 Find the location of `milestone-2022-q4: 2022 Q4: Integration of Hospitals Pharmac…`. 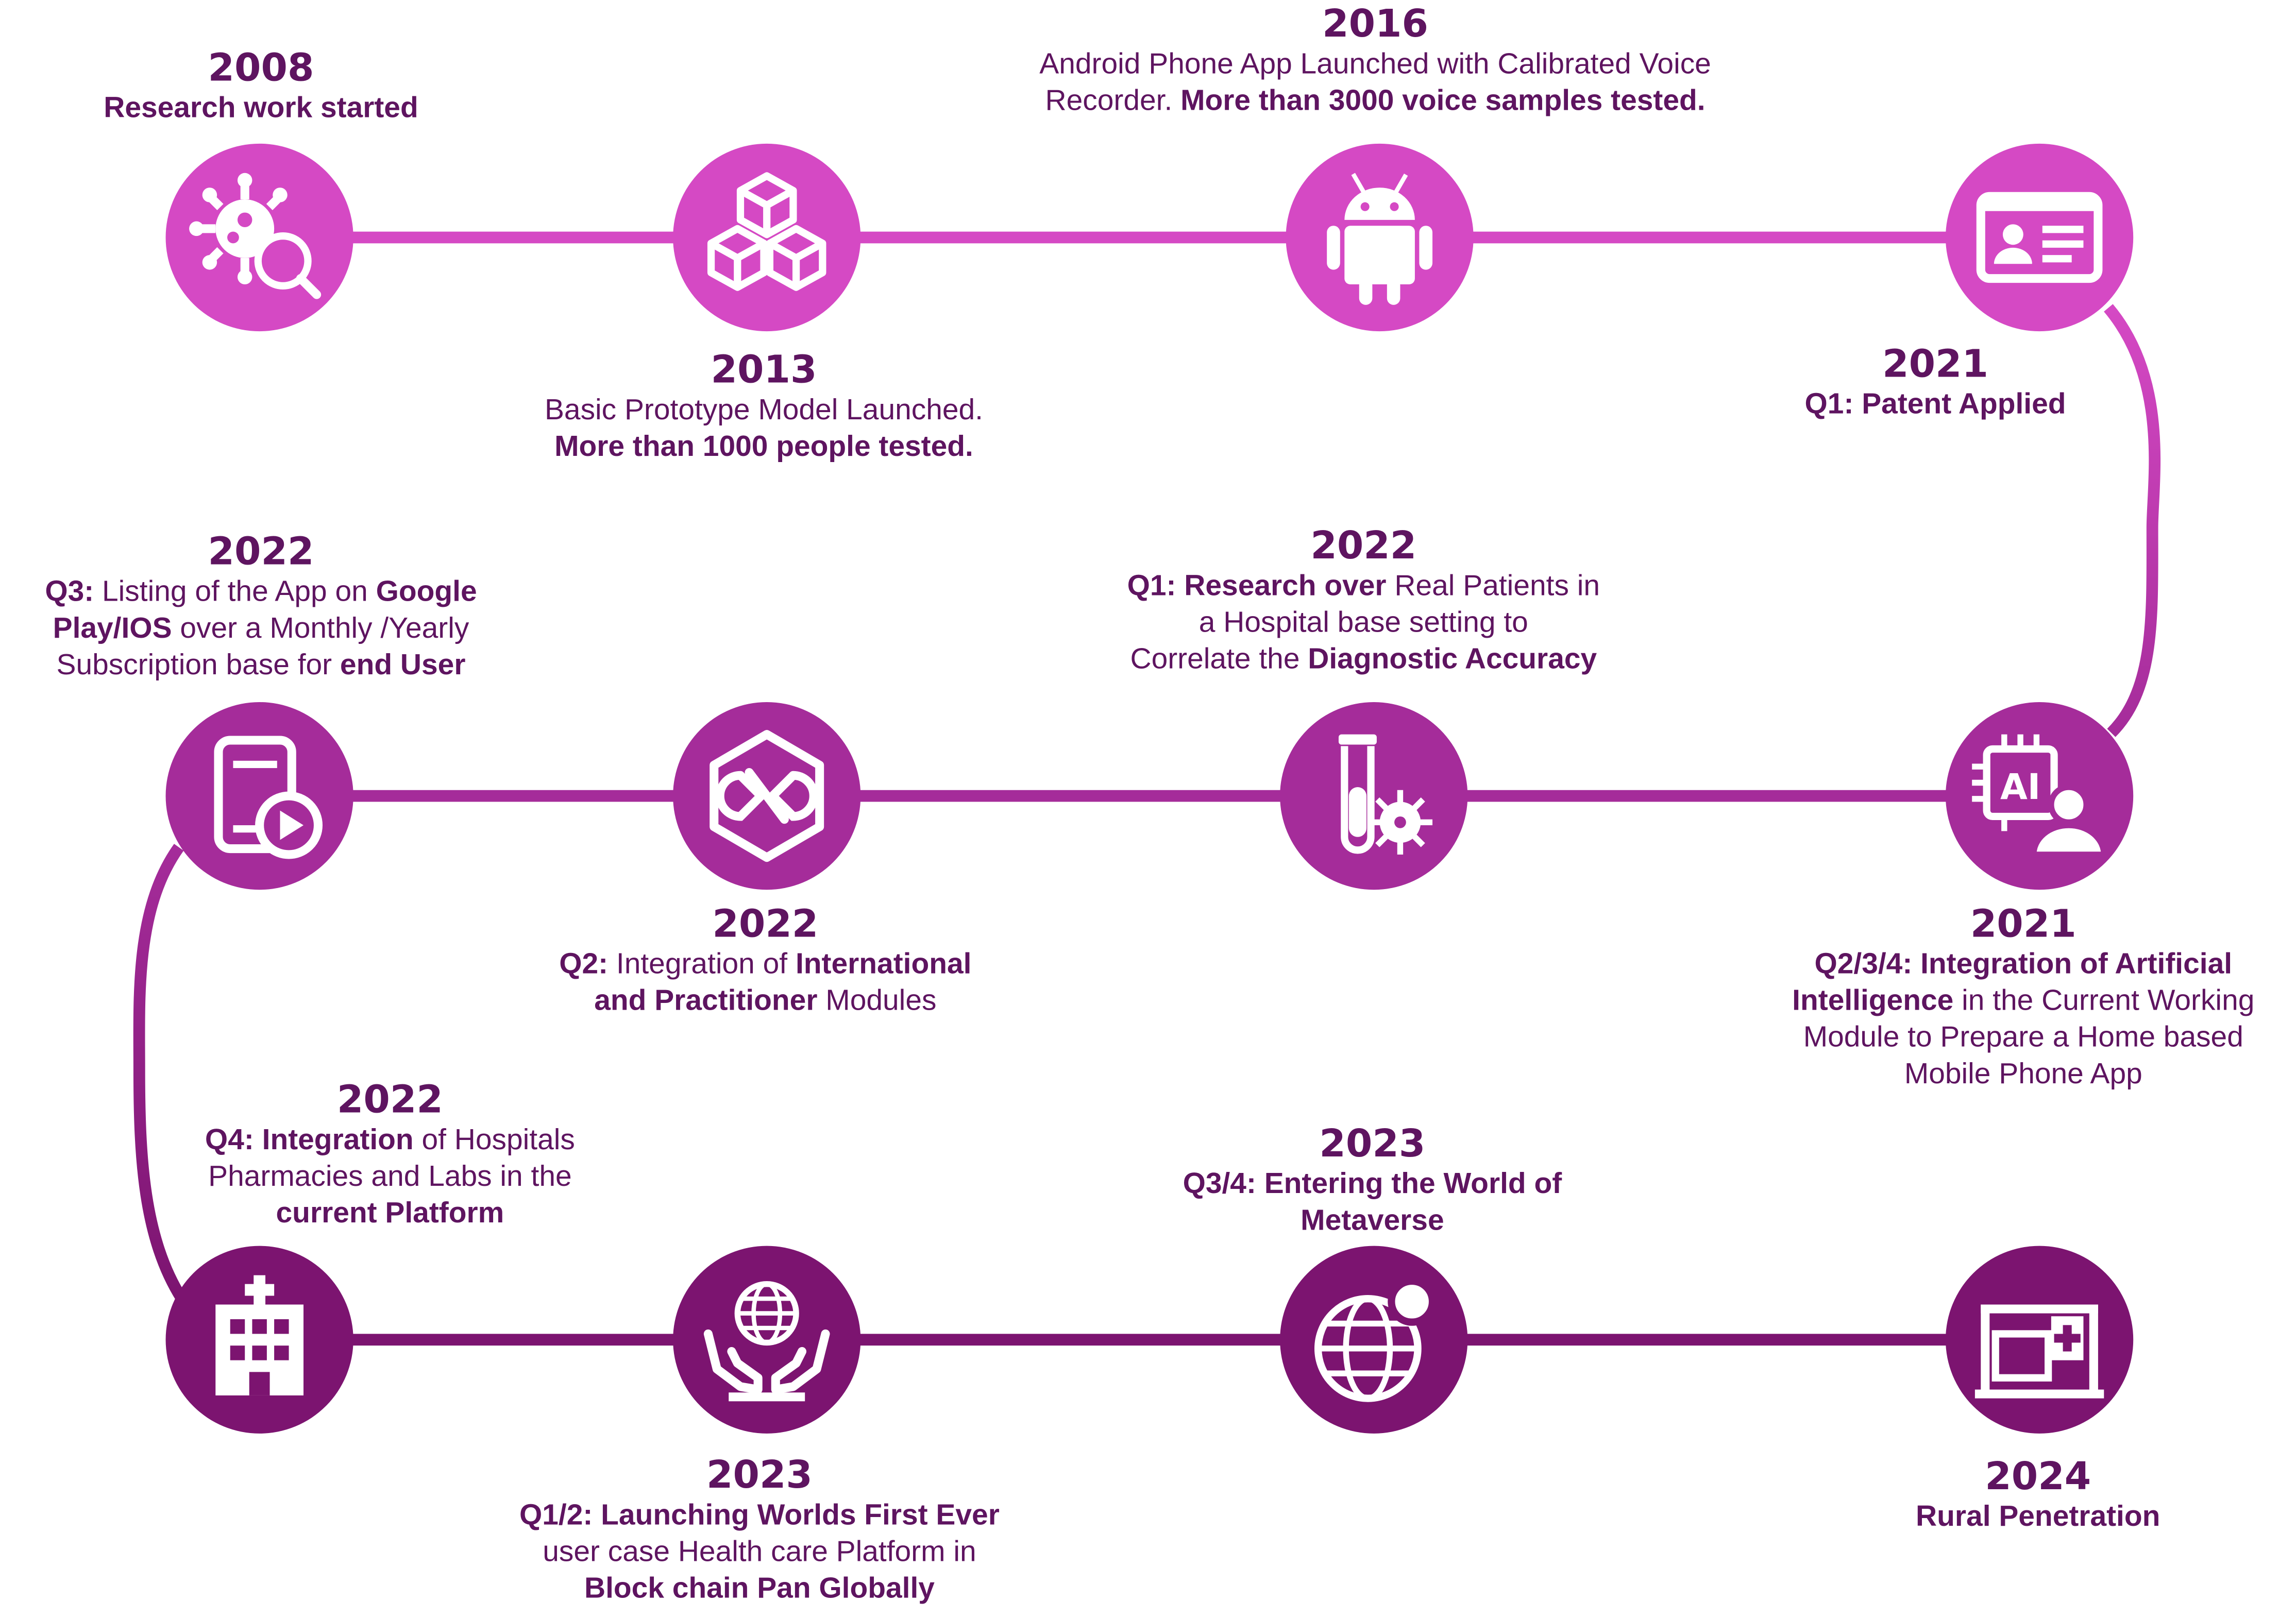

milestone-2022-q4: 2022 Q4: Integration of Hospitals Pharmac… is located at coordinates (390, 1156).